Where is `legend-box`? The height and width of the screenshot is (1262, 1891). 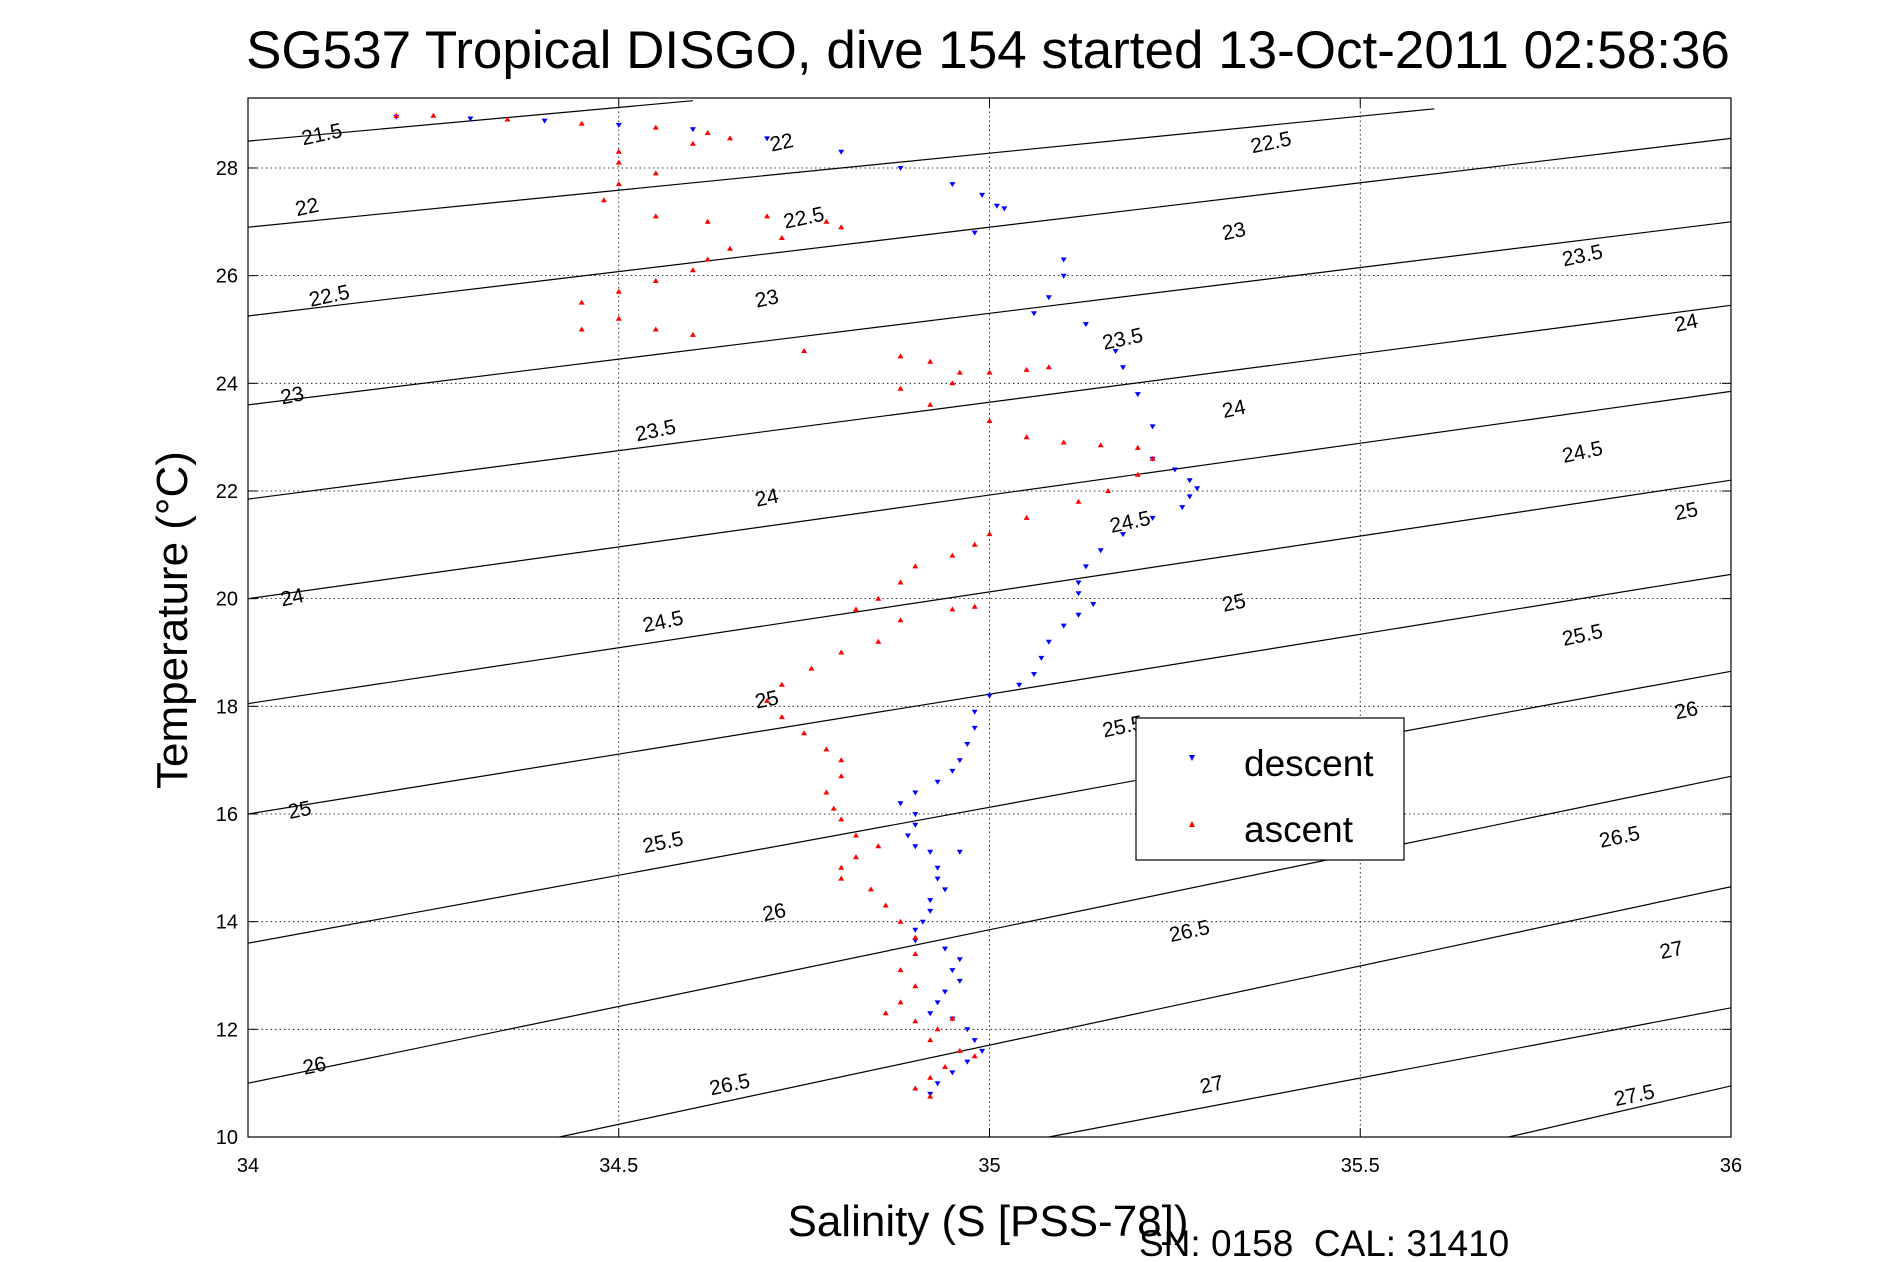
legend-box is located at coordinates (1270, 789).